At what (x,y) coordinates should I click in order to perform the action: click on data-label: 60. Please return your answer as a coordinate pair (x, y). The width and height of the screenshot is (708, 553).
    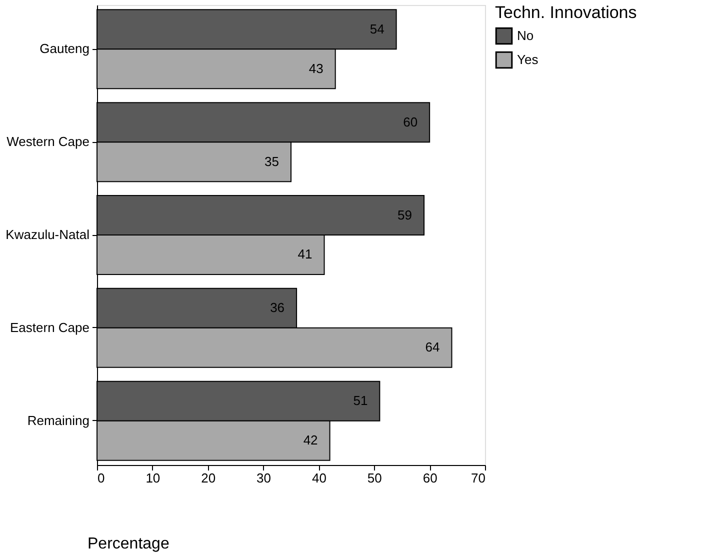
    Looking at the image, I should click on (410, 122).